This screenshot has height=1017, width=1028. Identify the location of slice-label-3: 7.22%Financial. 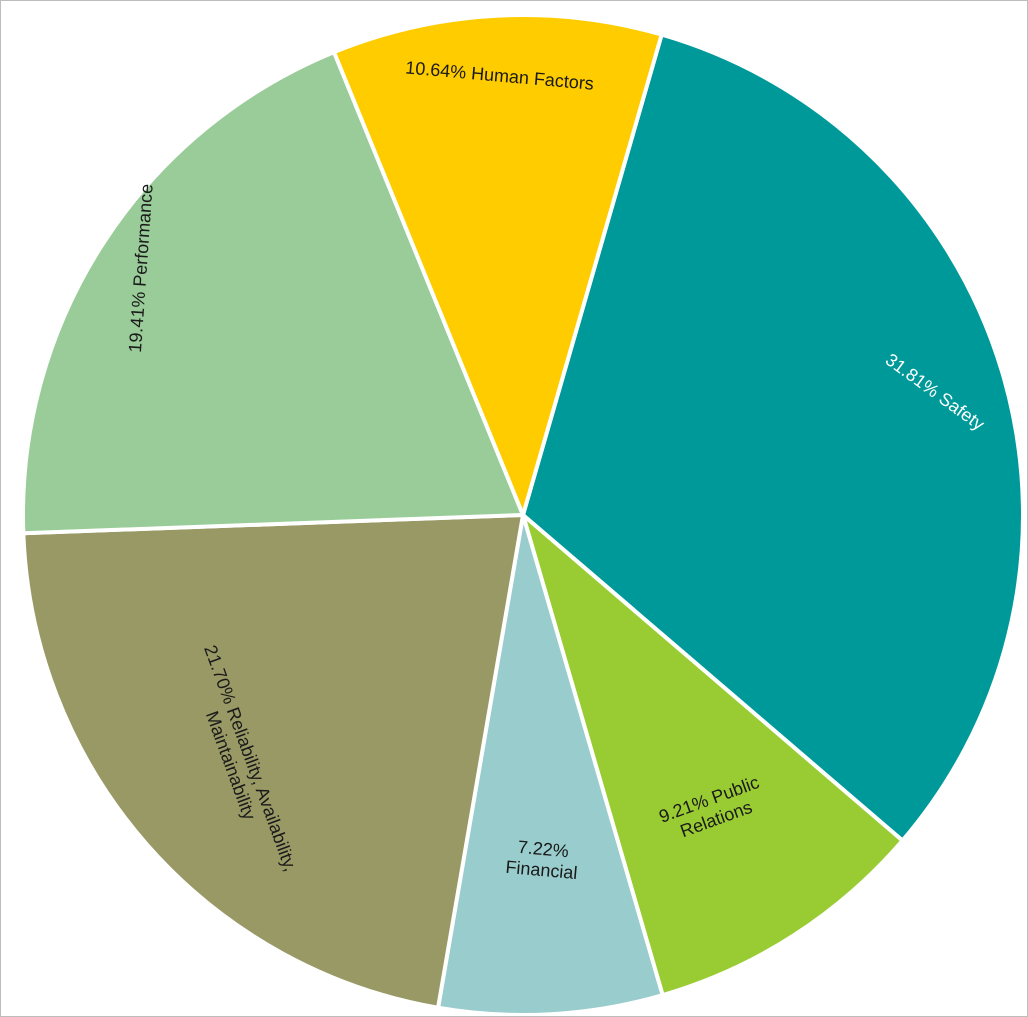
(542, 859).